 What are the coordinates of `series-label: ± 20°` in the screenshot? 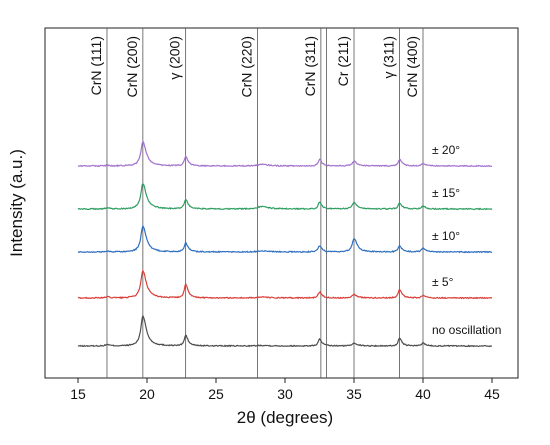 It's located at (446, 150).